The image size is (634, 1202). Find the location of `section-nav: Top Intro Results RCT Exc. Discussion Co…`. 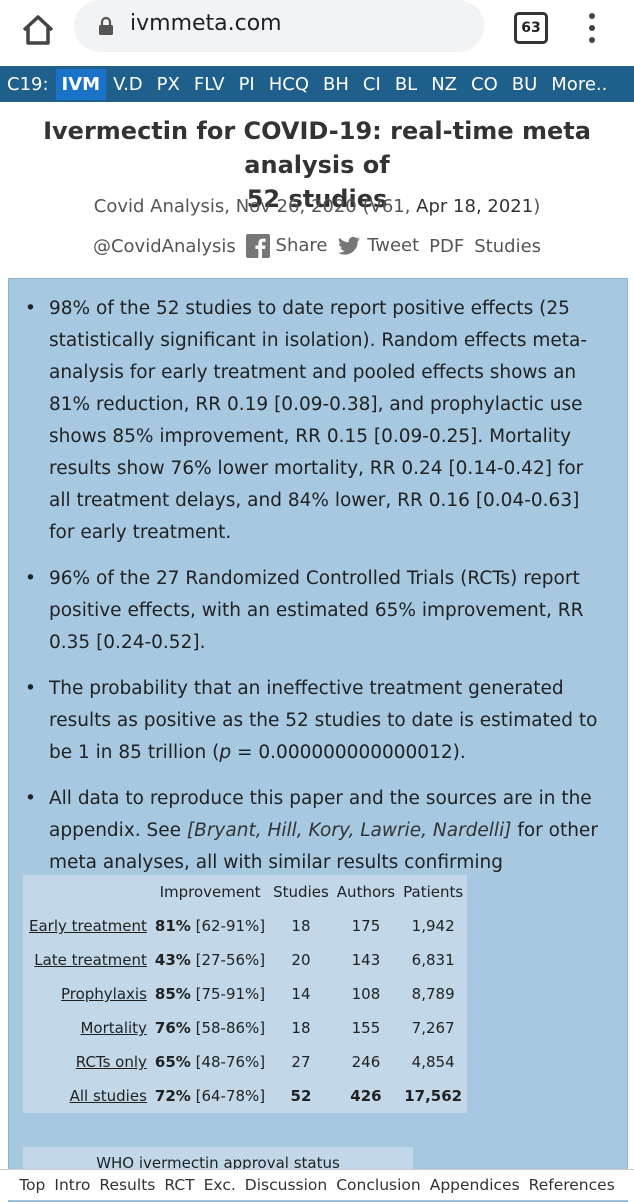

section-nav: Top Intro Results RCT Exc. Discussion Co… is located at coordinates (317, 1184).